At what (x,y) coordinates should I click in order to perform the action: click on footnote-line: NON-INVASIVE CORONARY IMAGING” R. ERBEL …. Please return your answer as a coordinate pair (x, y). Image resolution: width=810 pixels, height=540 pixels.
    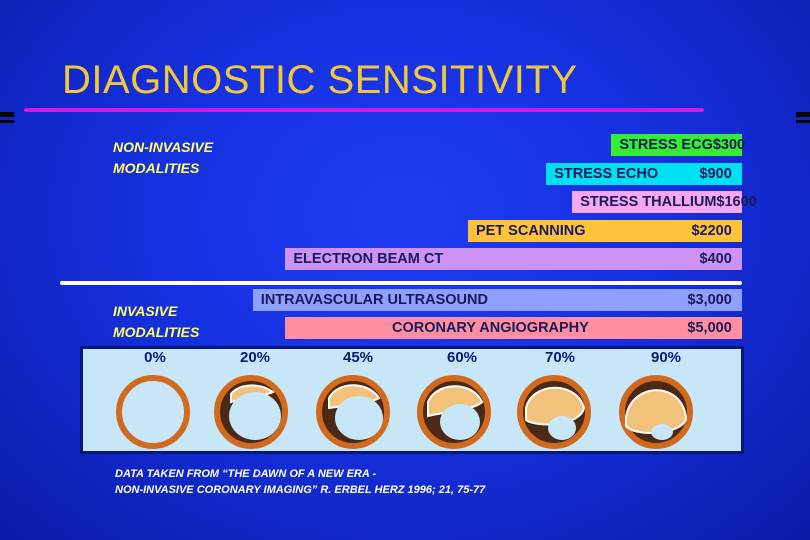
    Looking at the image, I should click on (300, 490).